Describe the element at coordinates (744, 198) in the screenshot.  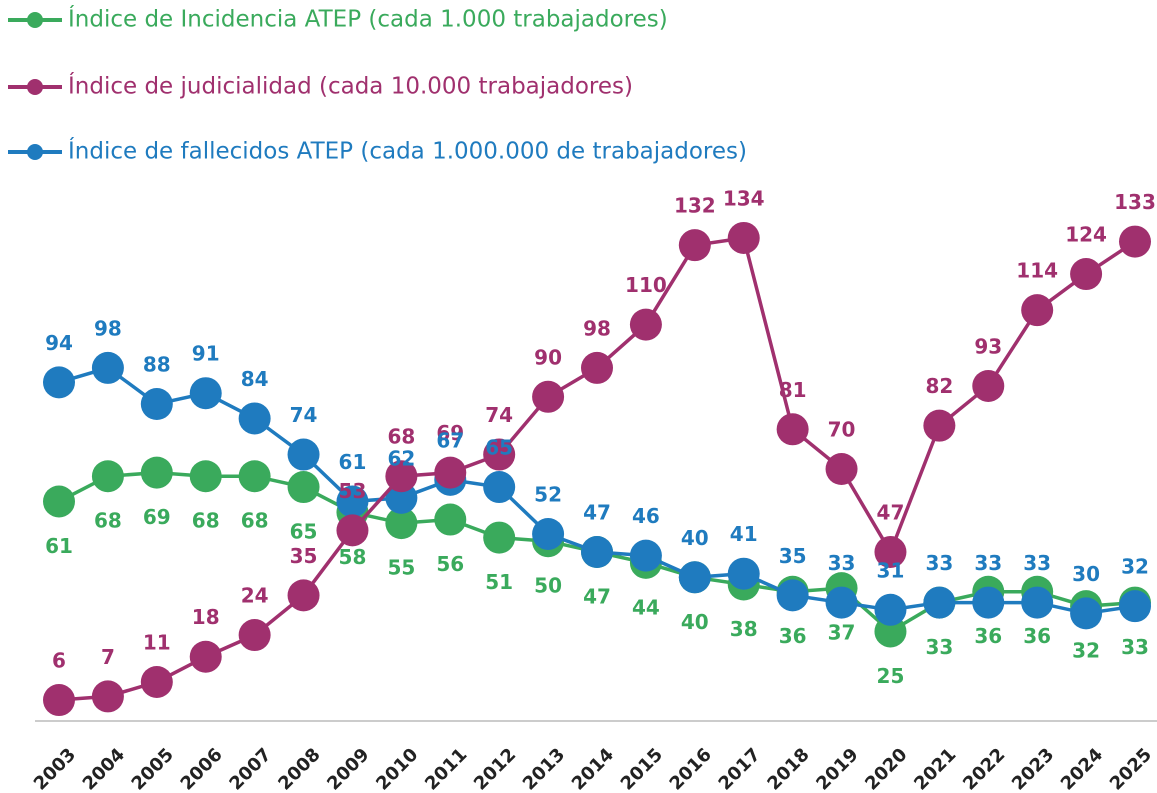
I see `data-label: 134` at that location.